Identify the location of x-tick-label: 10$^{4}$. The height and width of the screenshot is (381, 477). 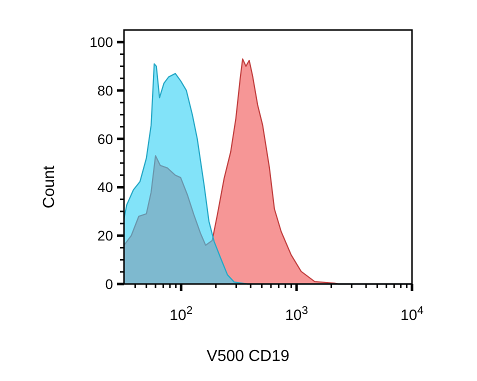
(412, 314).